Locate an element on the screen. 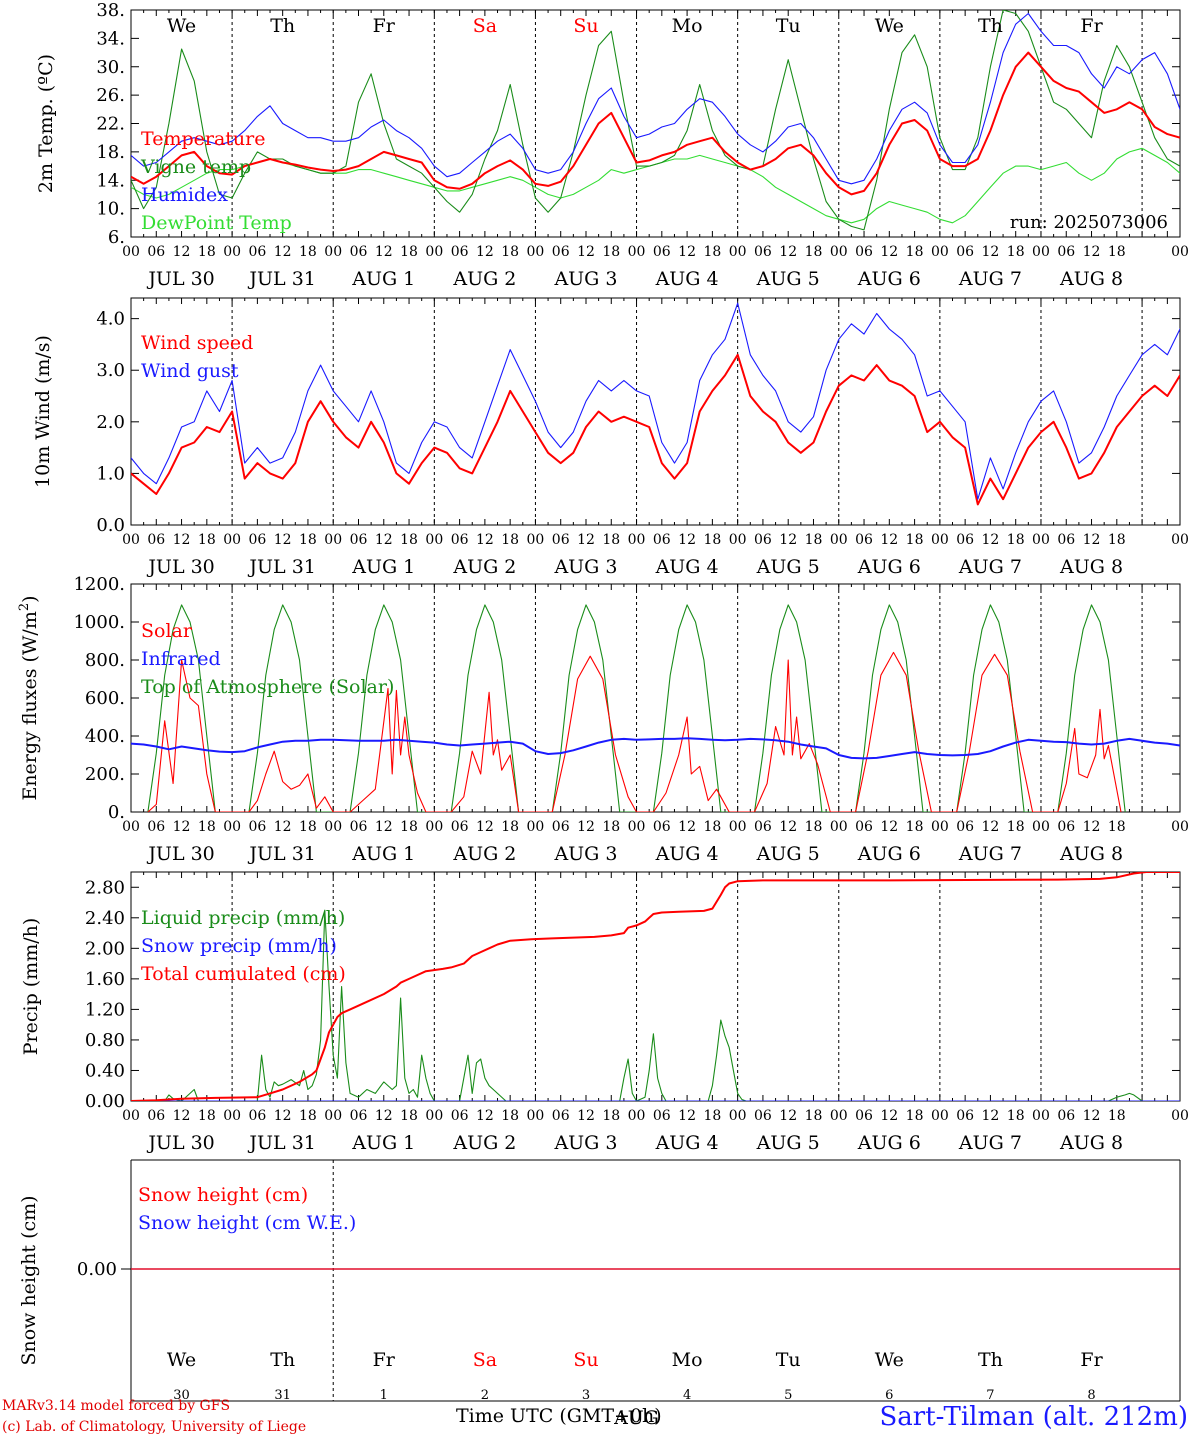 Image resolution: width=1194 pixels, height=1440 pixels. weekday-header: Sa is located at coordinates (485, 26).